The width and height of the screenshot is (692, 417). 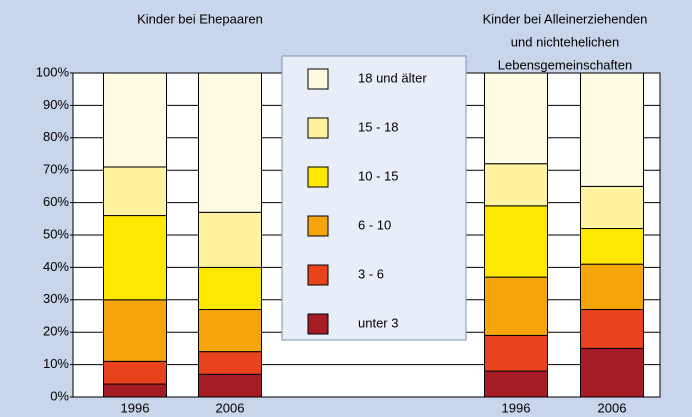 What do you see at coordinates (378, 175) in the screenshot?
I see `legend-label: 10 - 15` at bounding box center [378, 175].